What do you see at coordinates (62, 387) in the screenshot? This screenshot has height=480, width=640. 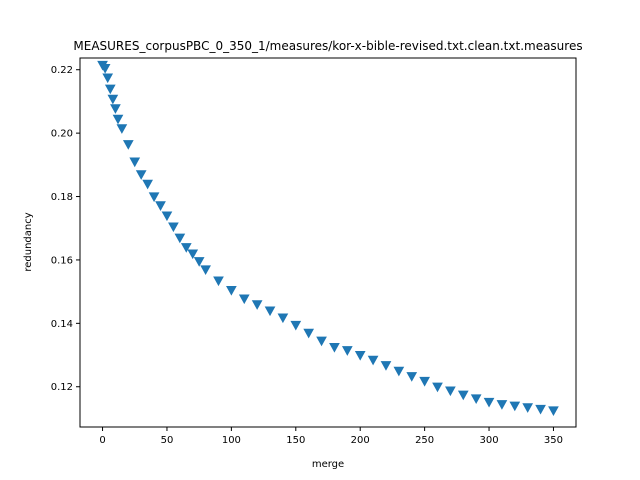 I see `y-tick-label: 0.12` at bounding box center [62, 387].